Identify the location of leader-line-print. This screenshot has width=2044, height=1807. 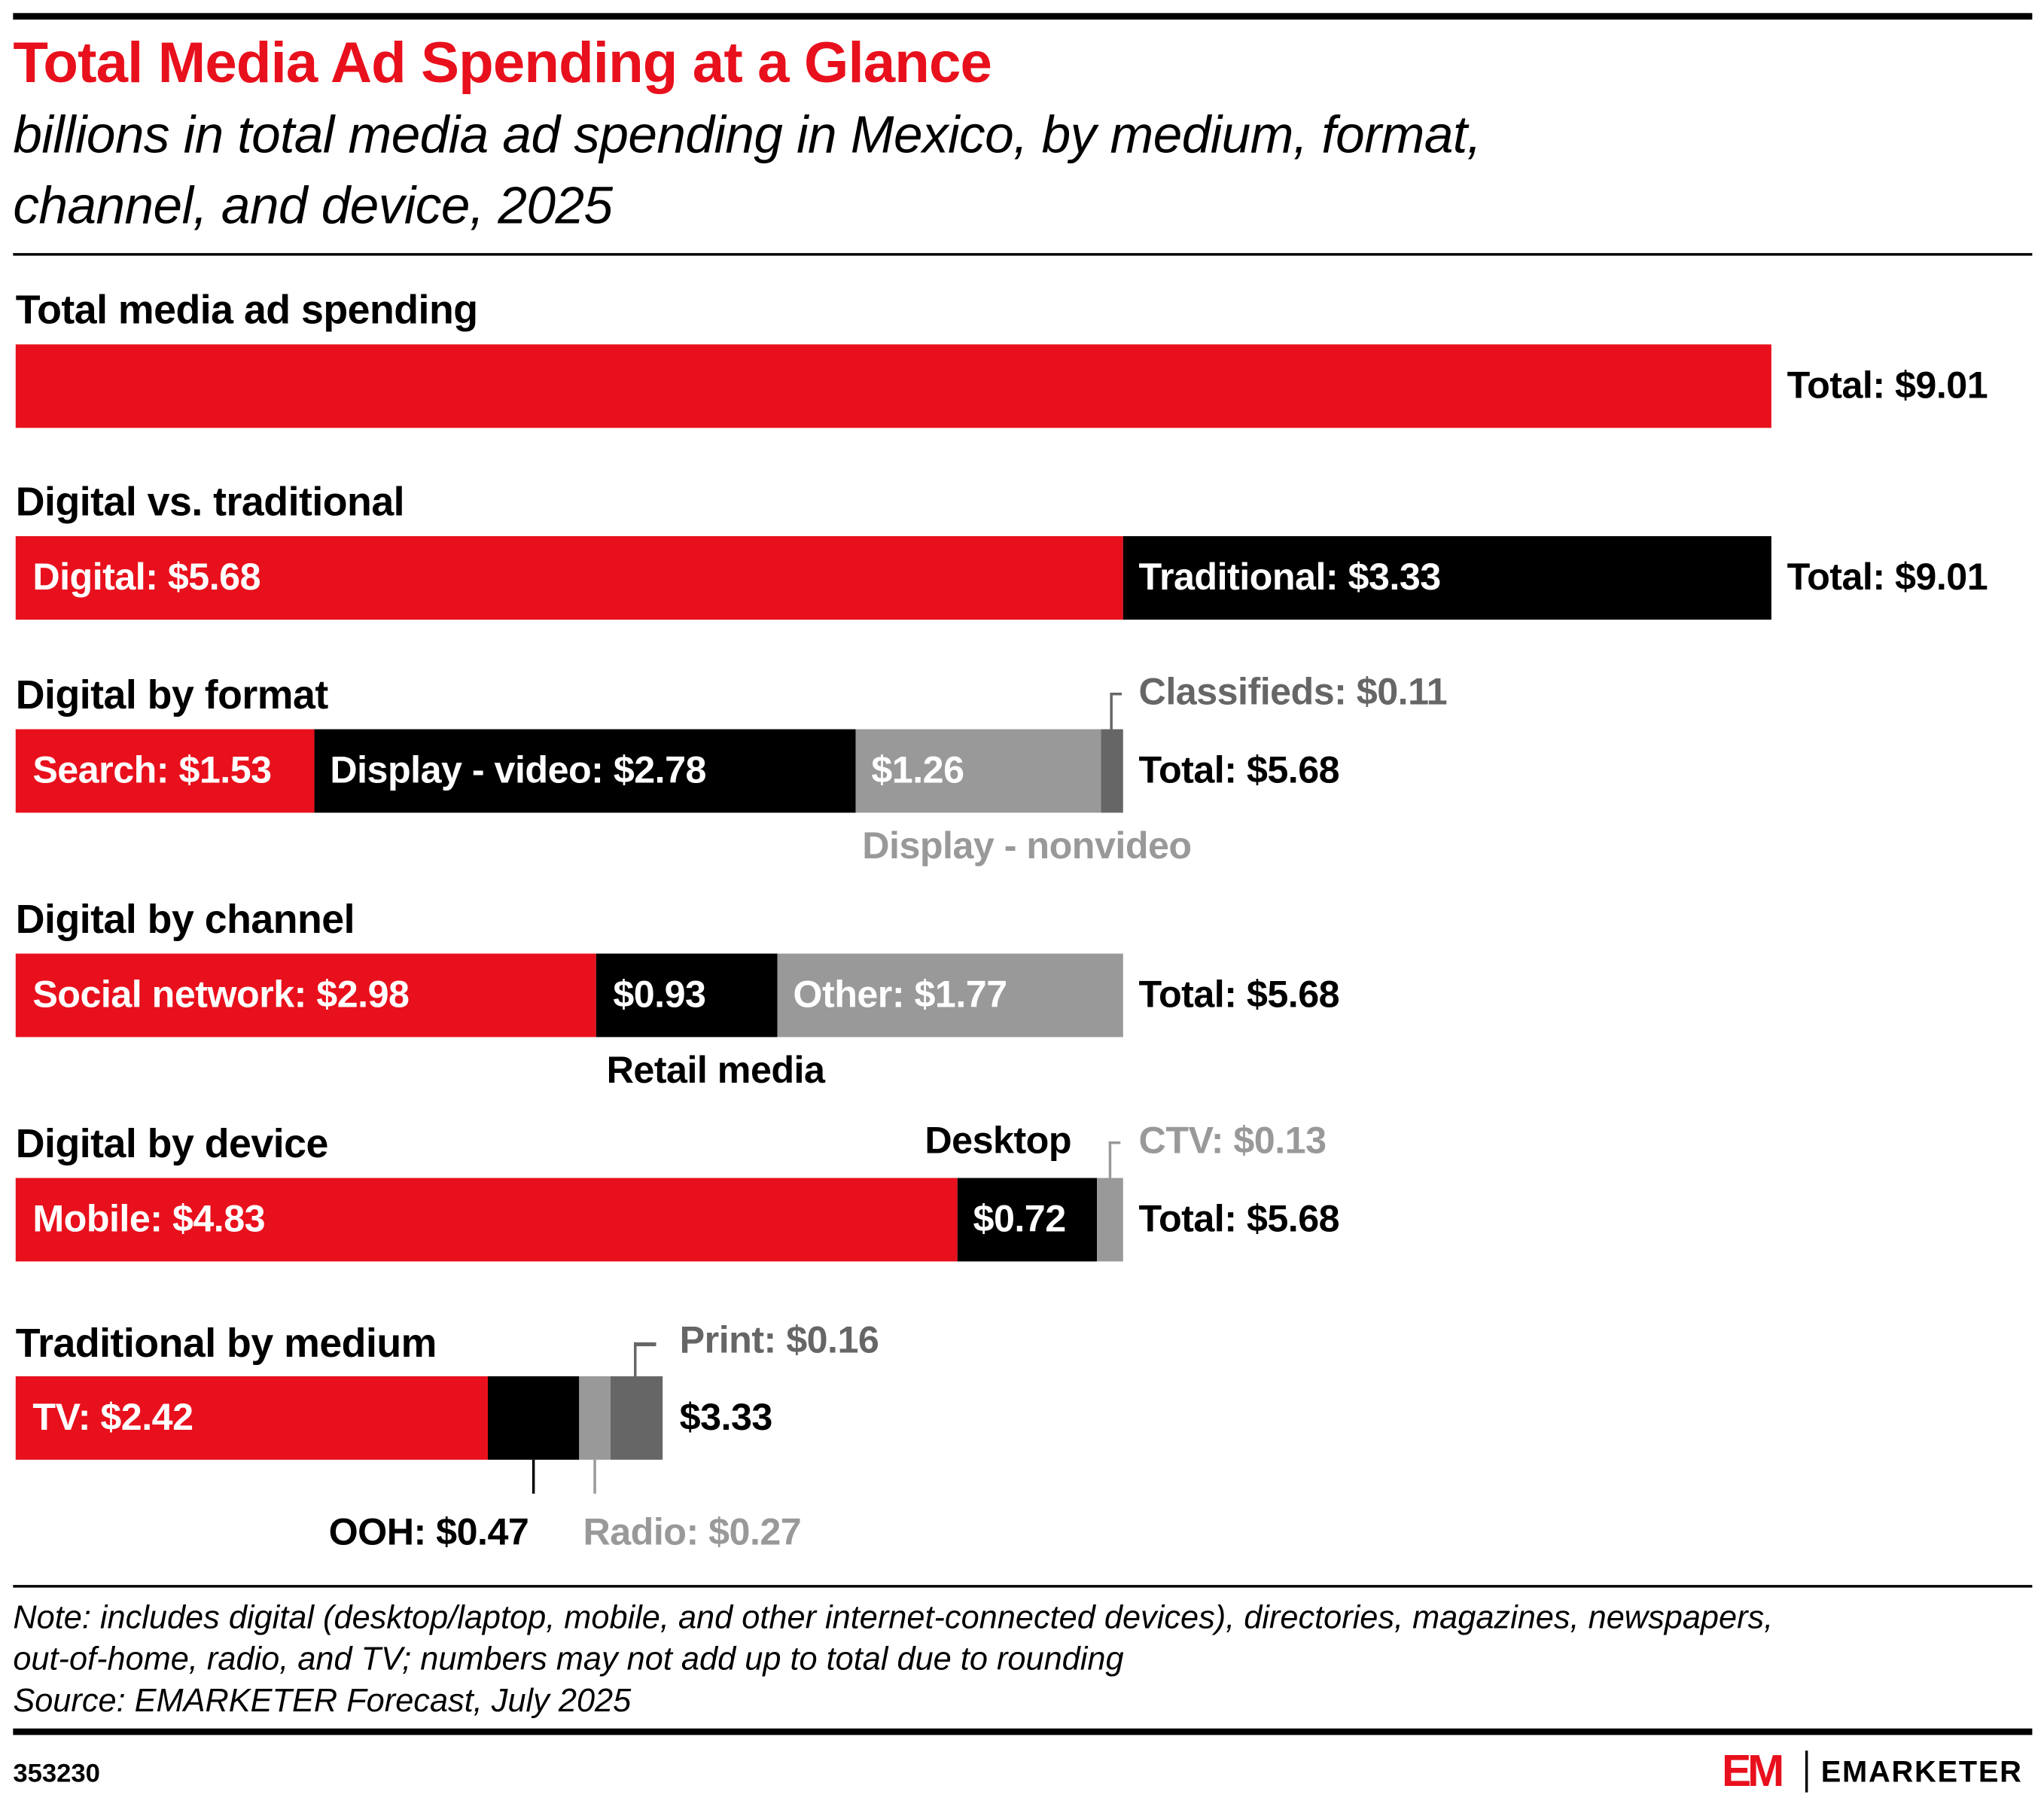
(635, 1359).